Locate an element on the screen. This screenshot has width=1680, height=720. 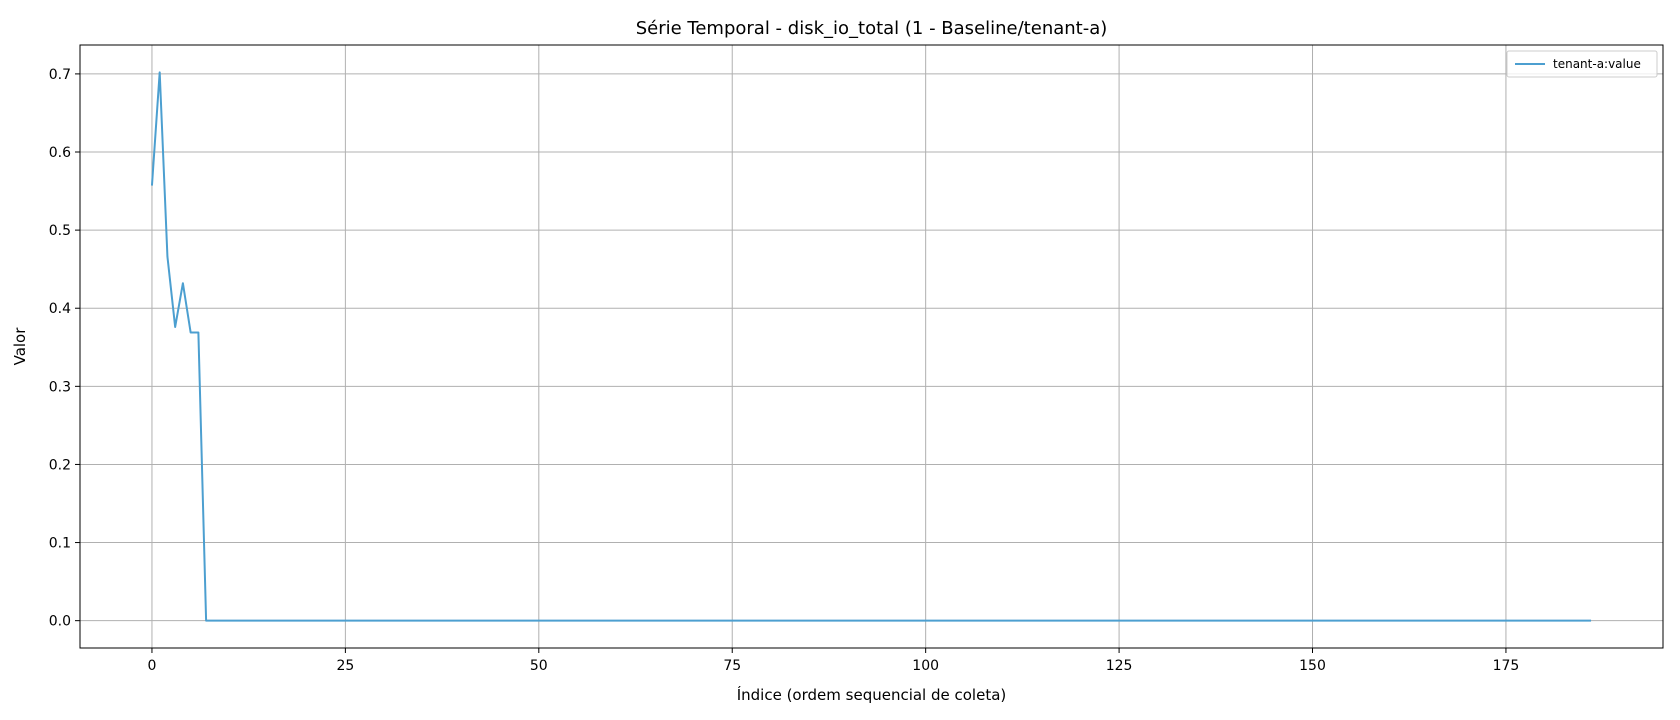
y-tick-label: 0.7 is located at coordinates (60, 75).